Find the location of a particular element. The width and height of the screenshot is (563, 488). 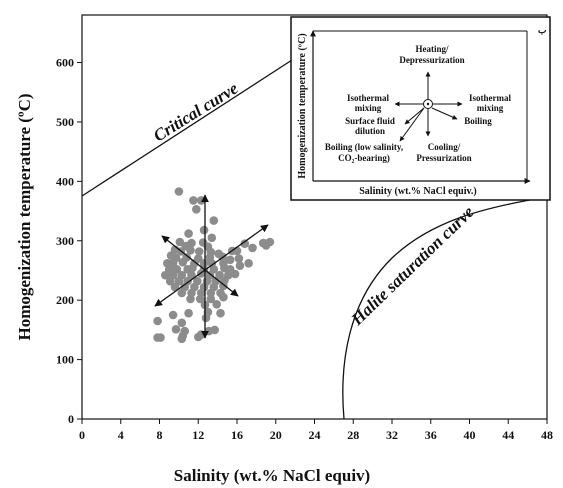

x-tick-label: 8 is located at coordinates (160, 435).